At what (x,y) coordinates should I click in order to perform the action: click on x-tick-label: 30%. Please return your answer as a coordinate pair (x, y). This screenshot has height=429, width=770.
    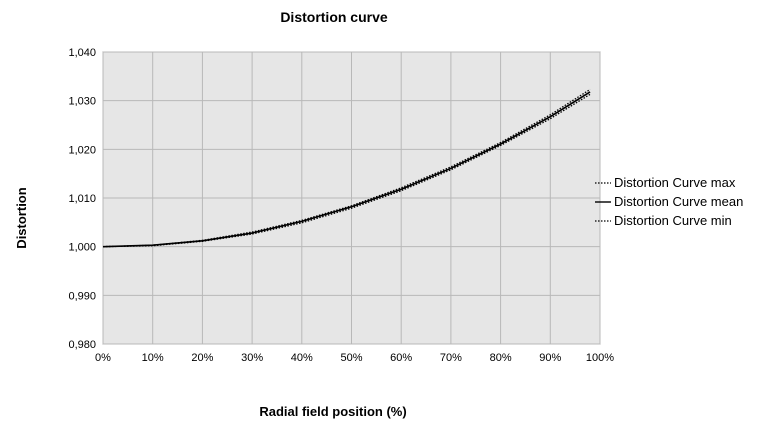
    Looking at the image, I should click on (252, 358).